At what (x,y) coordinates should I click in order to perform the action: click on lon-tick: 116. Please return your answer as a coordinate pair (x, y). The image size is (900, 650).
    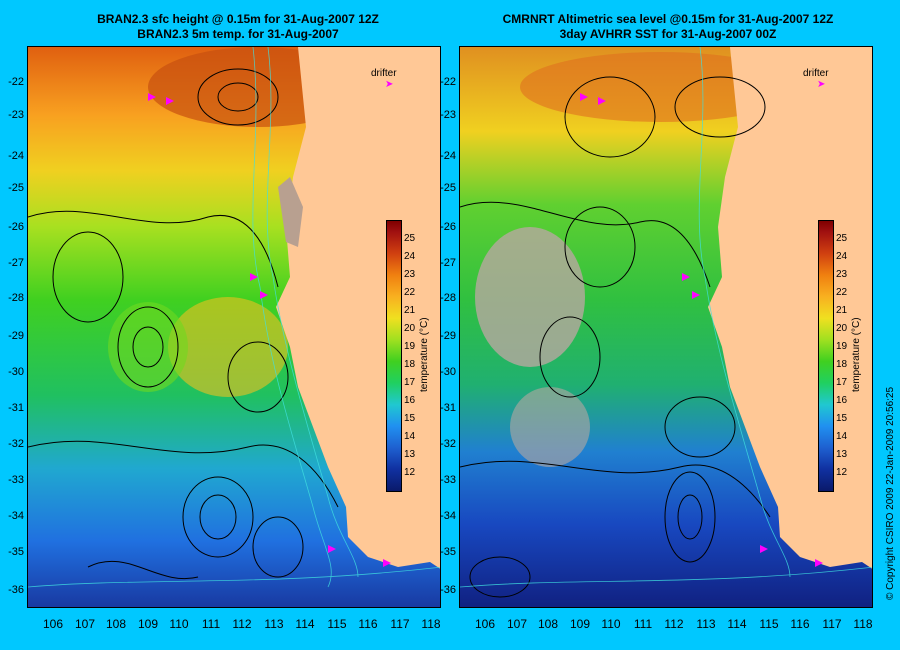
    Looking at the image, I should click on (368, 624).